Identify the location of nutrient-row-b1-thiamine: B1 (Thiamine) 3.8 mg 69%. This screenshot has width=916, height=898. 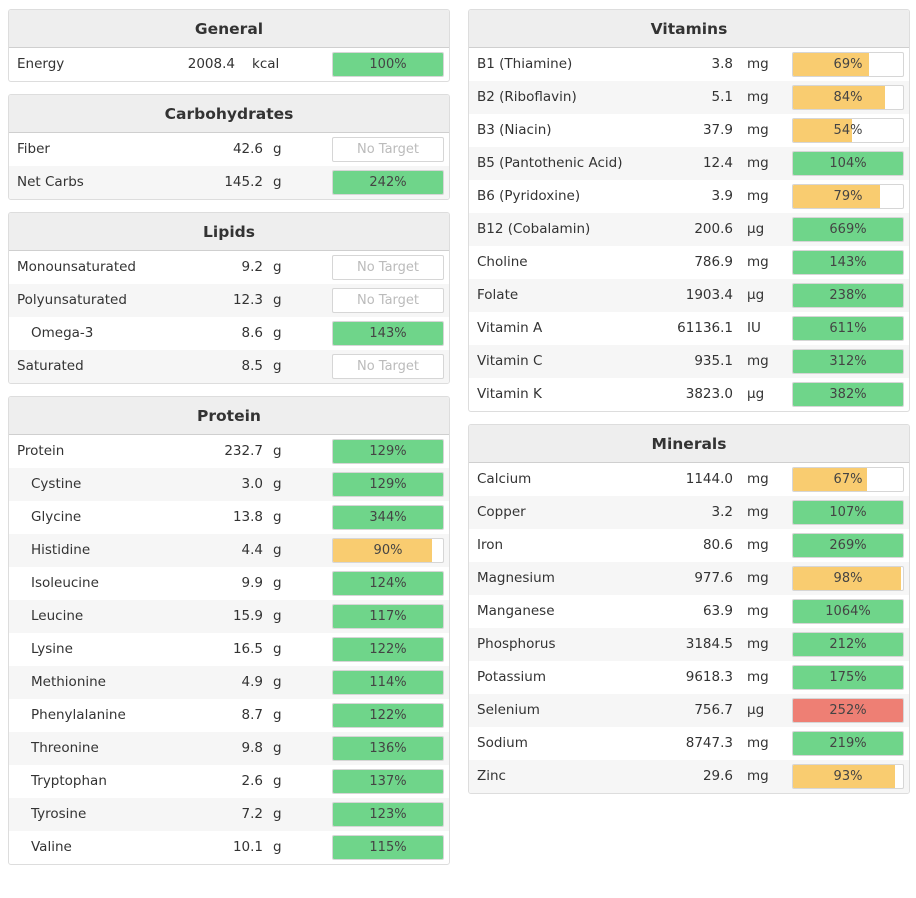
(689, 64).